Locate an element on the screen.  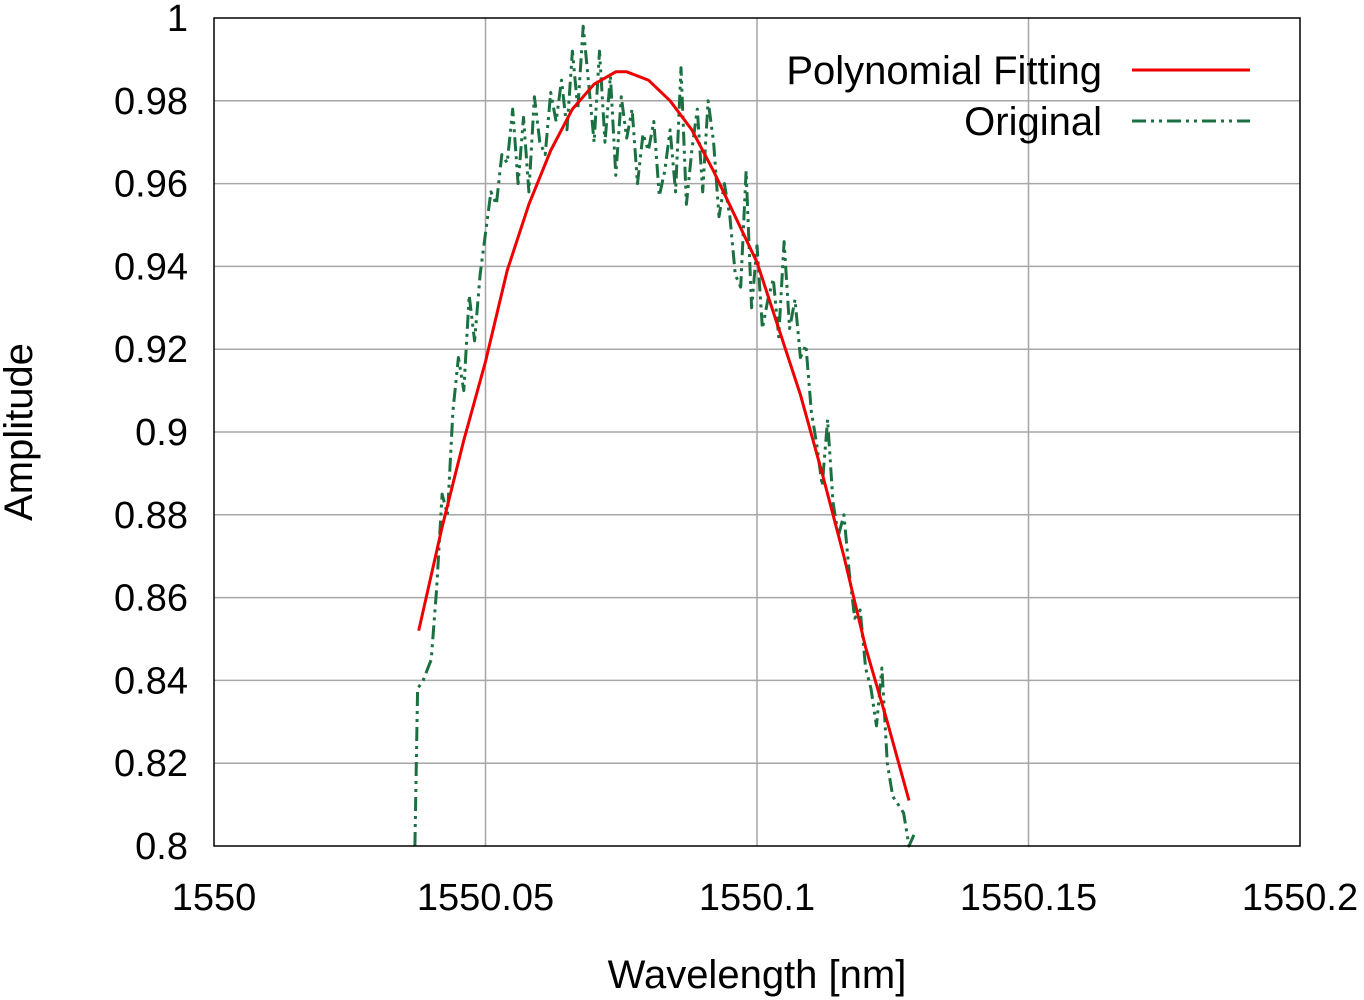
y-tick-label: 0.8 is located at coordinates (161, 847).